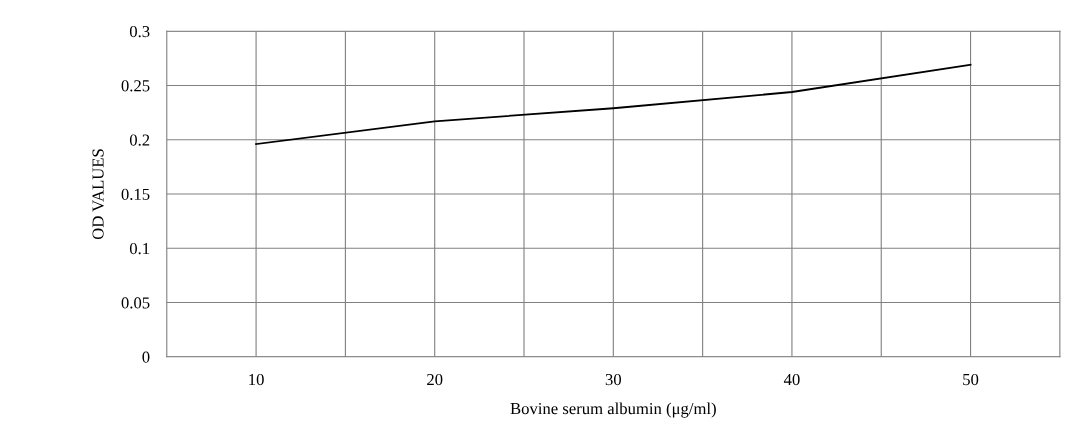  Describe the element at coordinates (139, 140) in the screenshot. I see `y-tick-label: 0.2` at that location.